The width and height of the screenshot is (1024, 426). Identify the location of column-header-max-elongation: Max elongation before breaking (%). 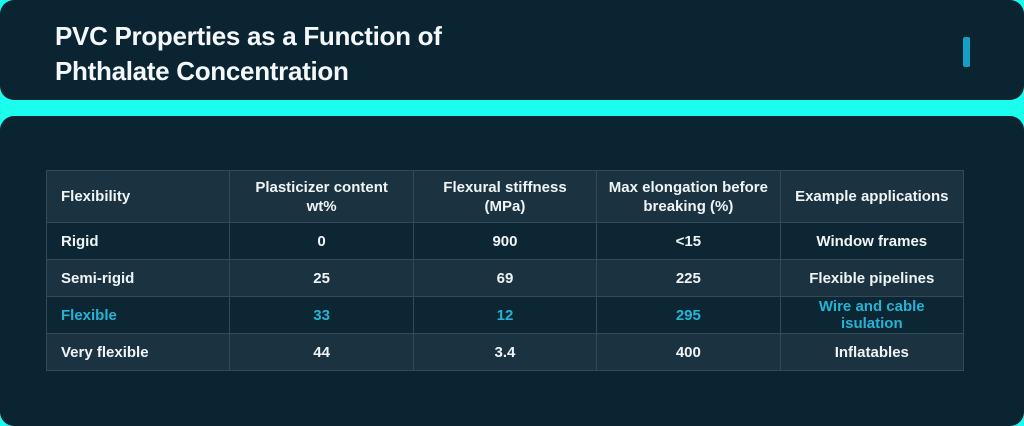
(688, 196).